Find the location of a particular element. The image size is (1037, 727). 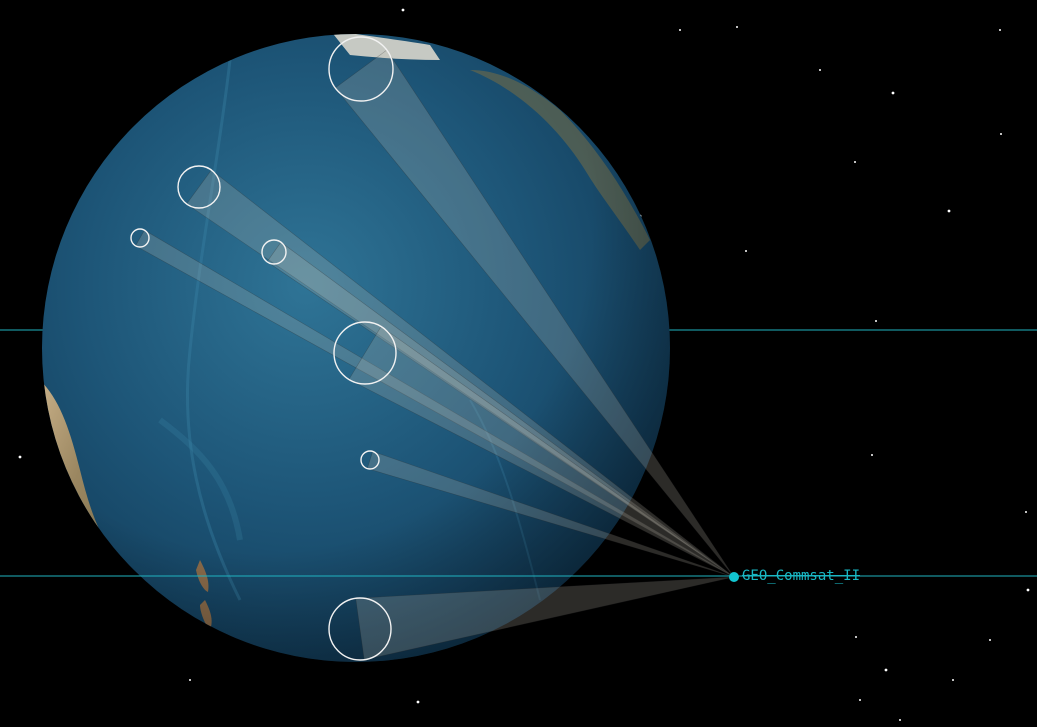

satellite-marker is located at coordinates (734, 577).